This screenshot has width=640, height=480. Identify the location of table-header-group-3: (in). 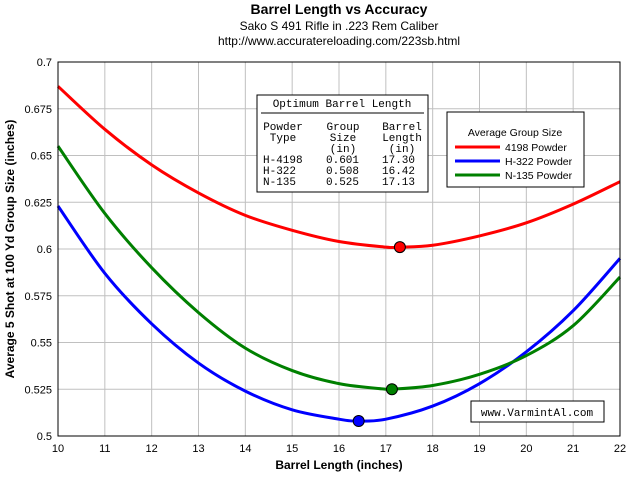
(343, 150).